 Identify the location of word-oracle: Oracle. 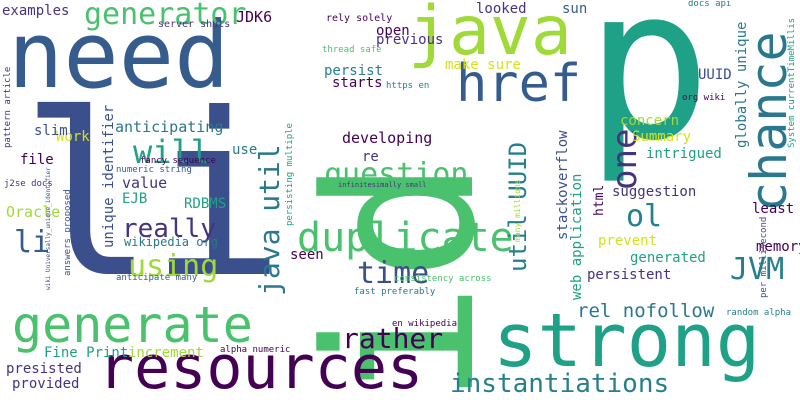
(33, 212).